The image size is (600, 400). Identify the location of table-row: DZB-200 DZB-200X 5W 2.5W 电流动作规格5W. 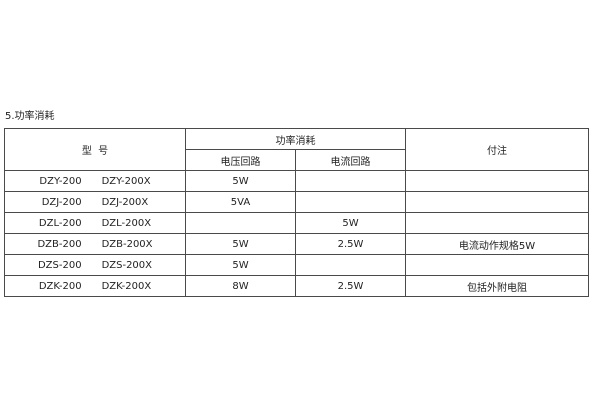
(296, 244).